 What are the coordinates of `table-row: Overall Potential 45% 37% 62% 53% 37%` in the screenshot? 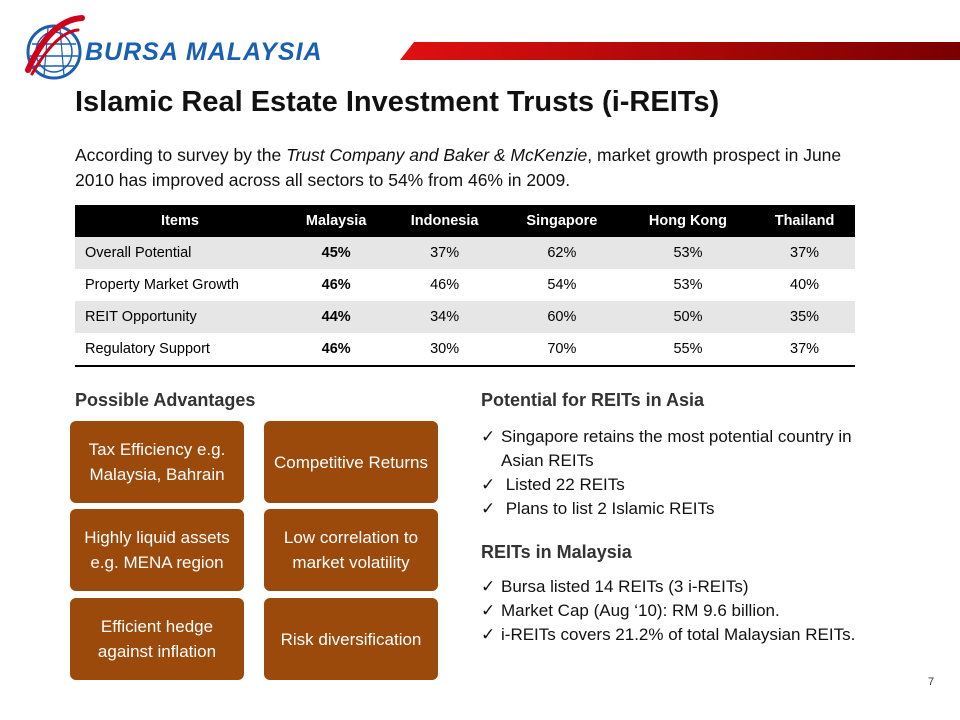 It's located at (465, 253).